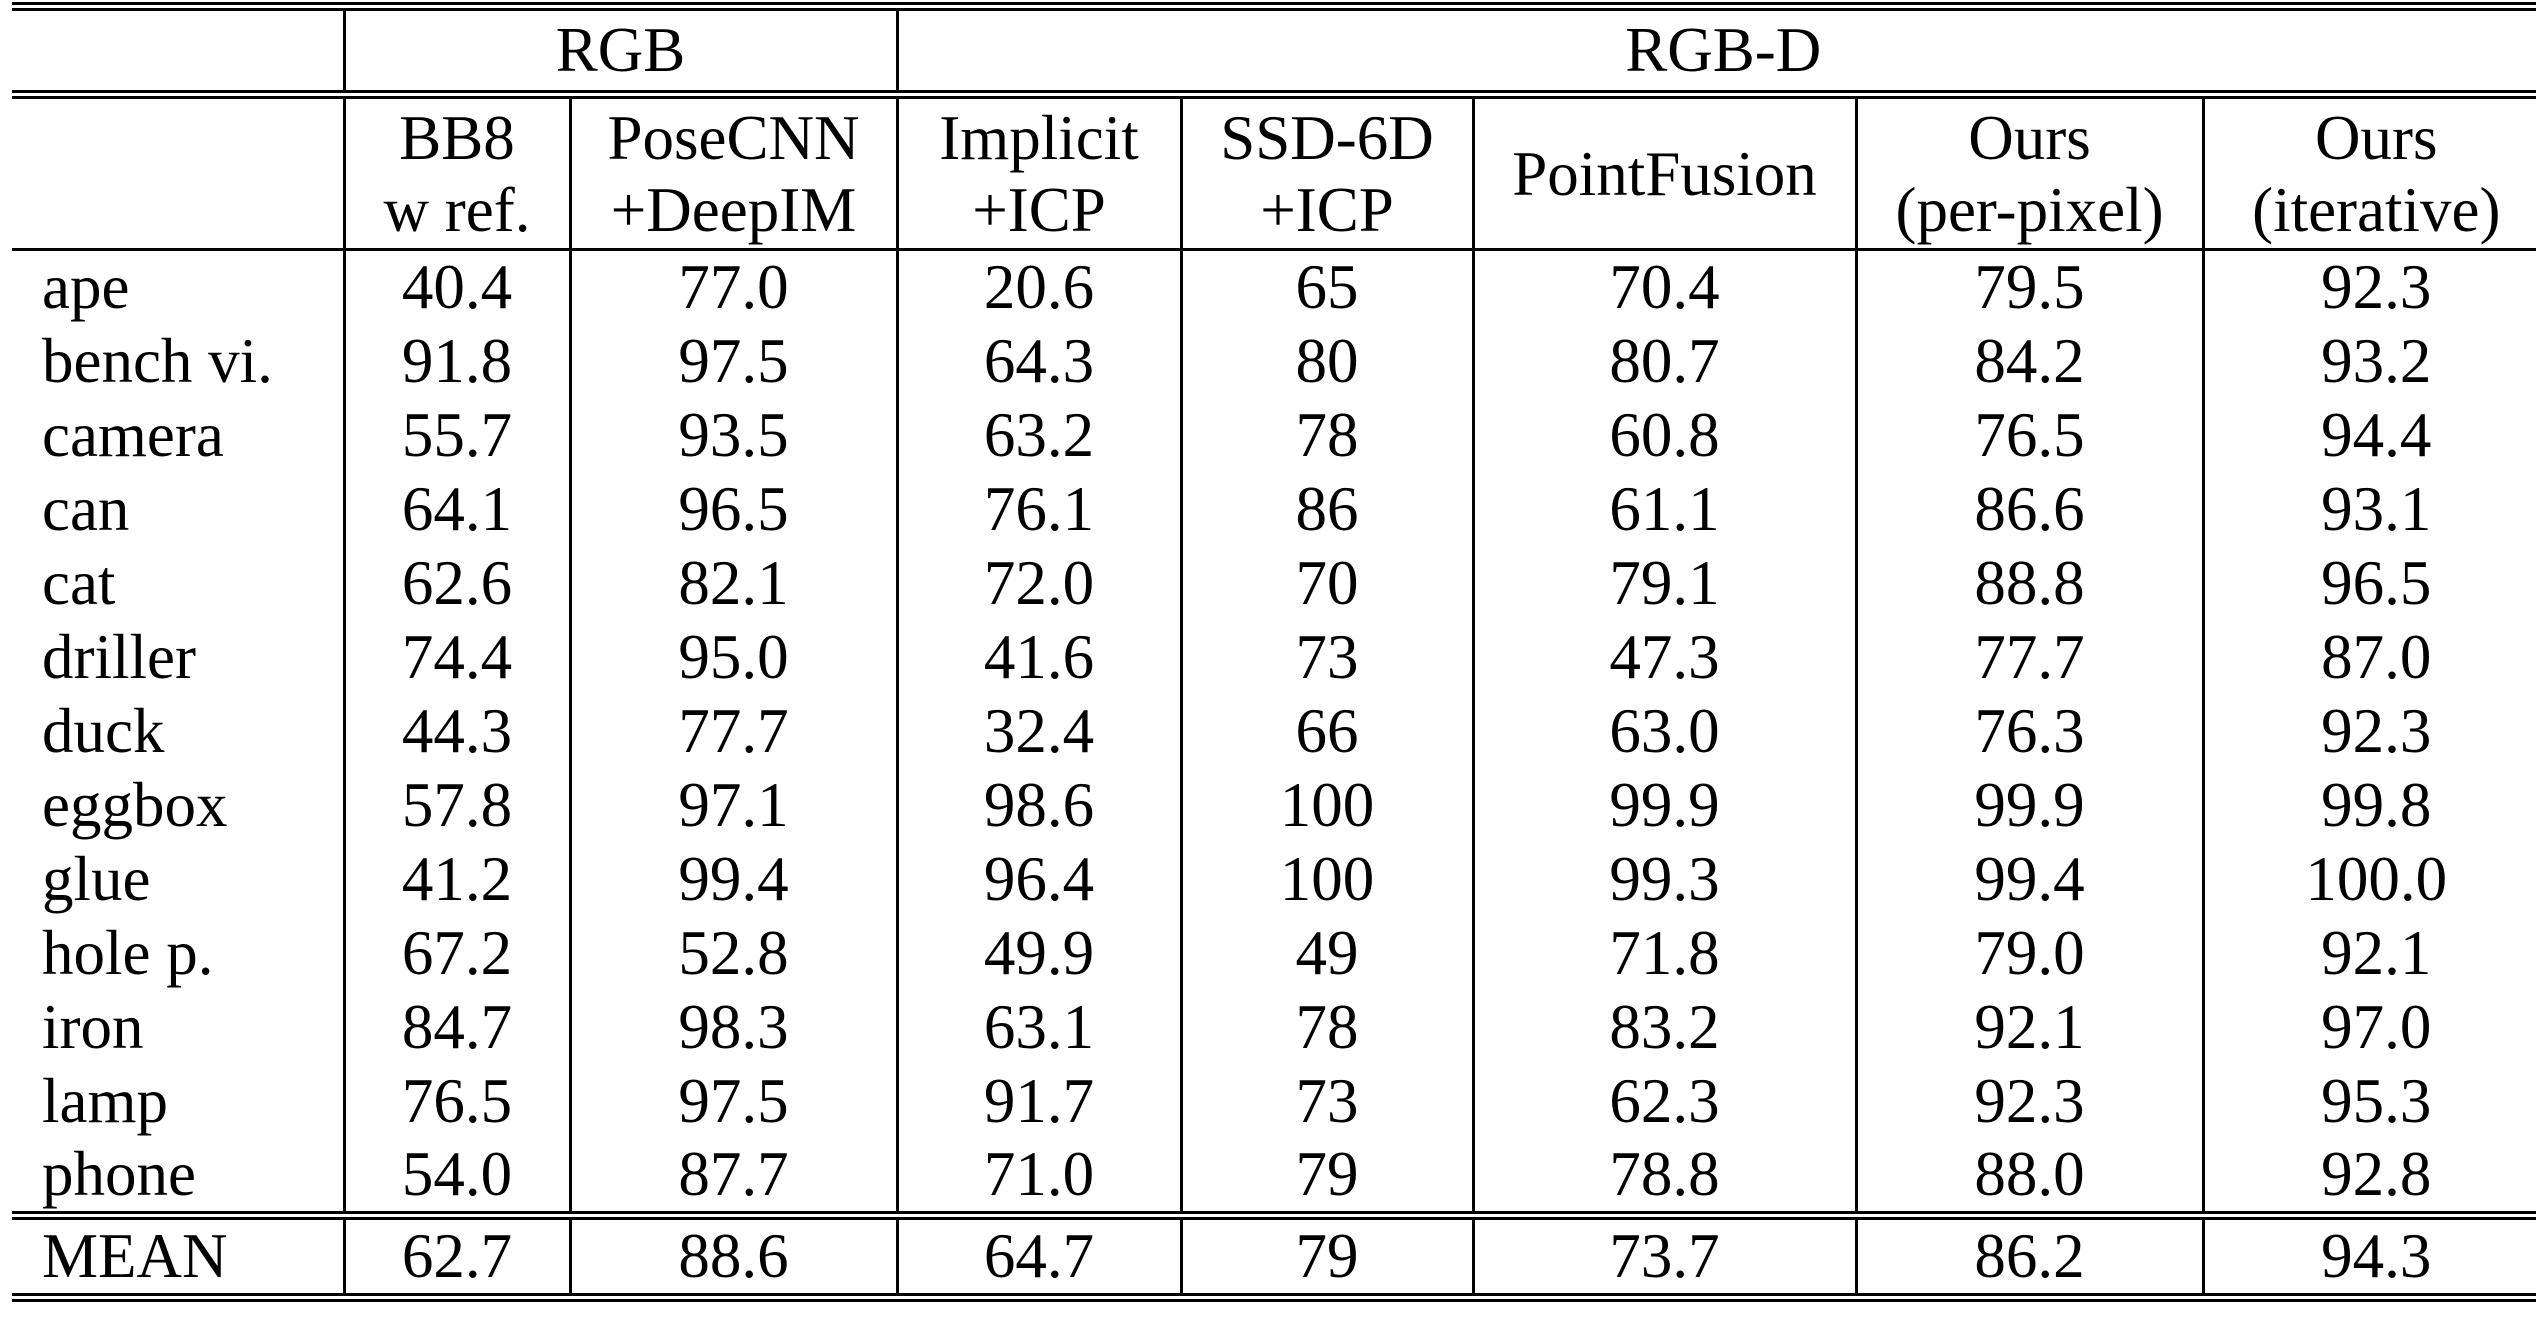 The image size is (2536, 1322). I want to click on method-header-line: Implicit, so click(1039, 137).